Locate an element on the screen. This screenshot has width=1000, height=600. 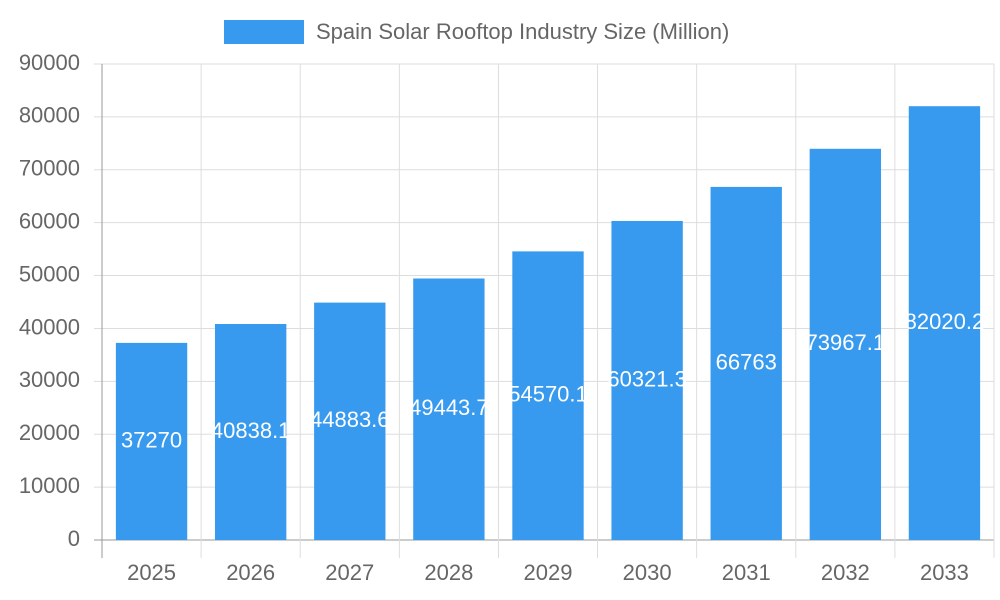
data-label: 73967.1 is located at coordinates (846, 342).